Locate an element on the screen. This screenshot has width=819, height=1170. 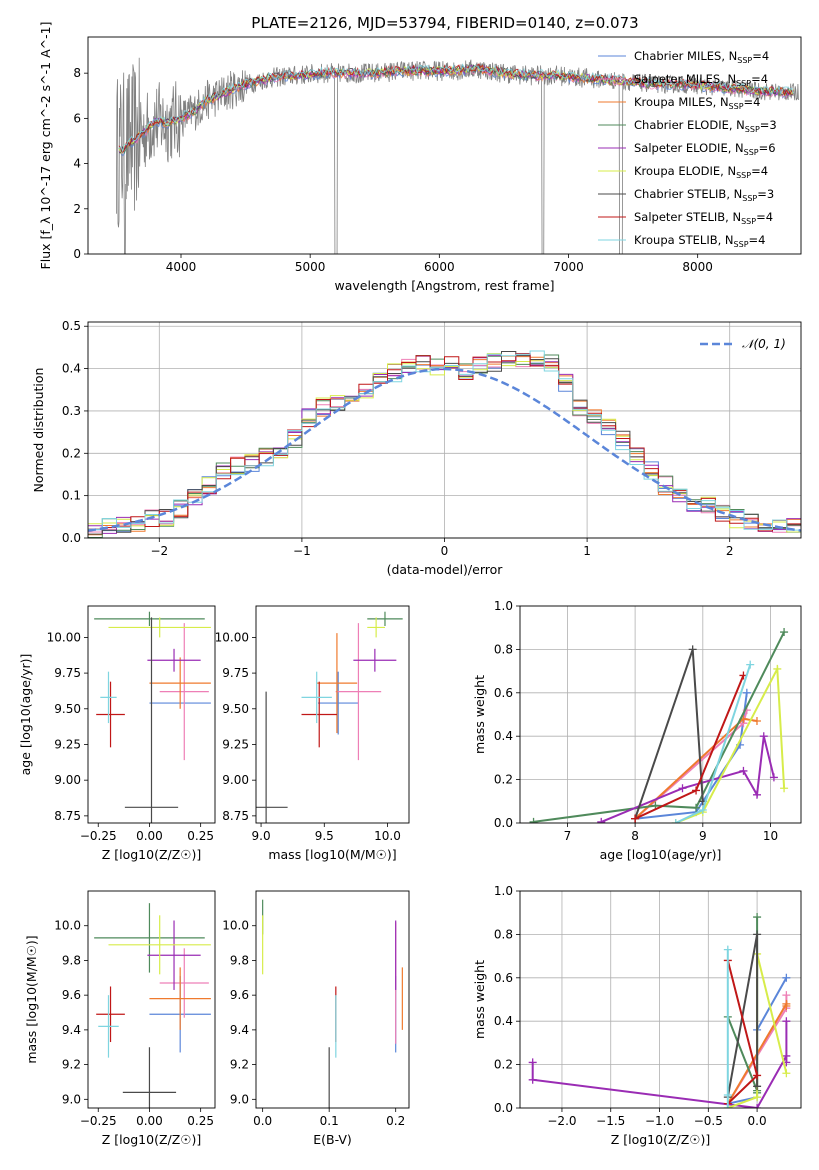
y-tick-label: 9.25 is located at coordinates (67, 744).